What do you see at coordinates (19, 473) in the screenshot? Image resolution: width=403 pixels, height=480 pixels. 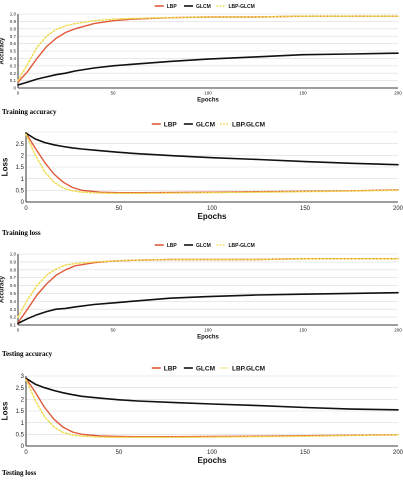 I see `caption-testing-loss: Testing loss` at bounding box center [19, 473].